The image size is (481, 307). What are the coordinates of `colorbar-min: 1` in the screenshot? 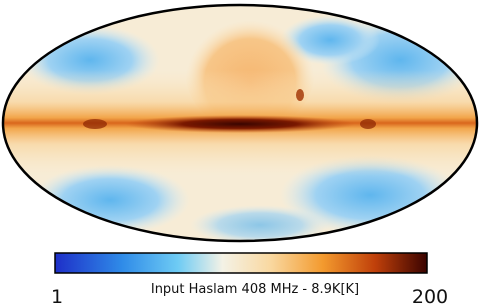 It's located at (57, 296).